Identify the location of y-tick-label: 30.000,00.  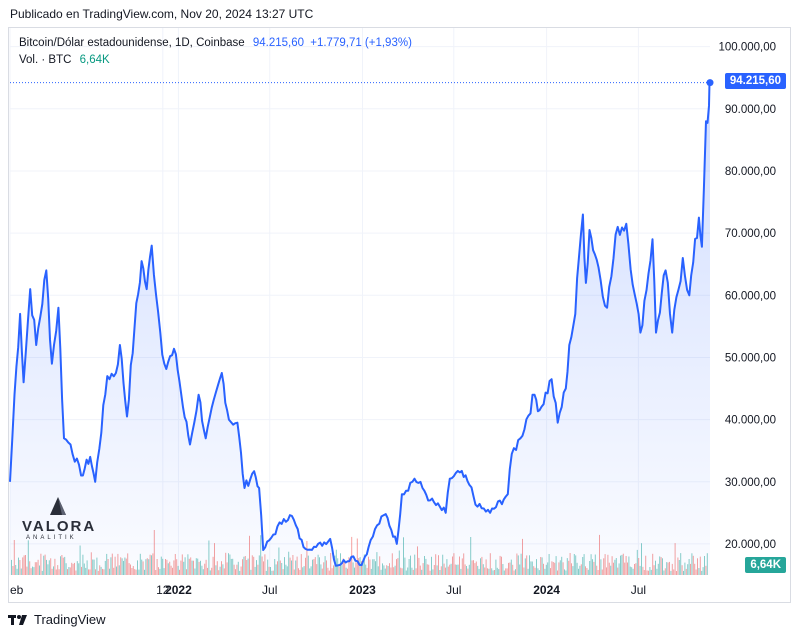
(750, 483).